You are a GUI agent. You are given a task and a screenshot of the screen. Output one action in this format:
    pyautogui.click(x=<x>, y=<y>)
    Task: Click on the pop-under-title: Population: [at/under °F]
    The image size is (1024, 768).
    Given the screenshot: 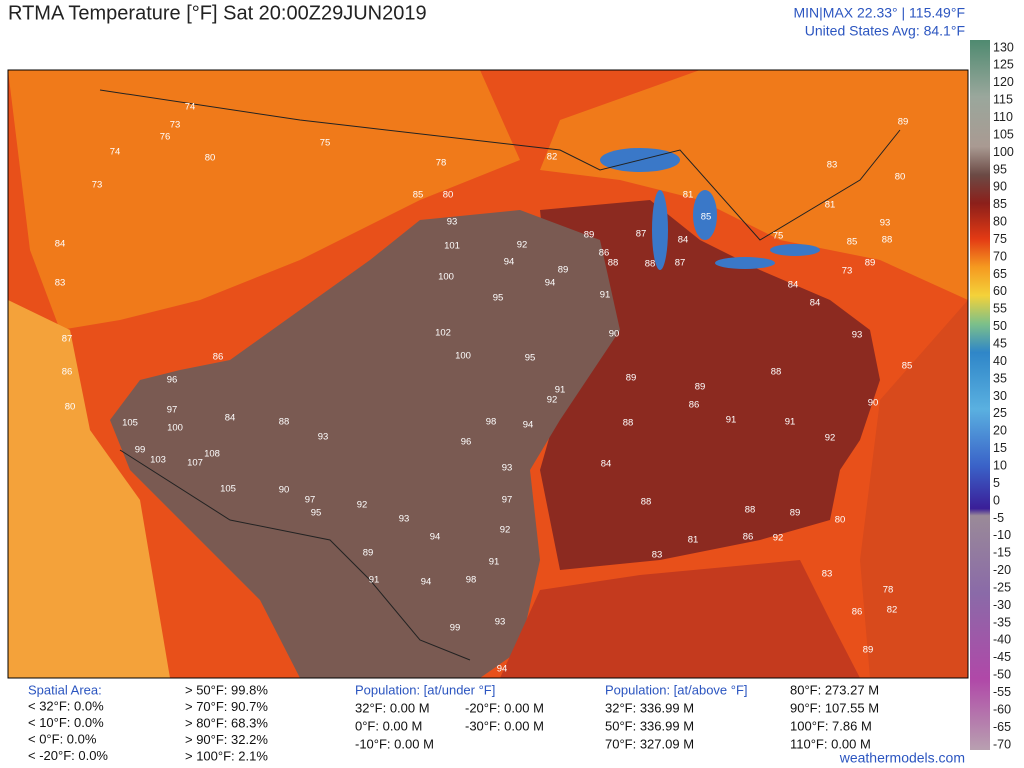 What is the action you would take?
    pyautogui.click(x=425, y=689)
    